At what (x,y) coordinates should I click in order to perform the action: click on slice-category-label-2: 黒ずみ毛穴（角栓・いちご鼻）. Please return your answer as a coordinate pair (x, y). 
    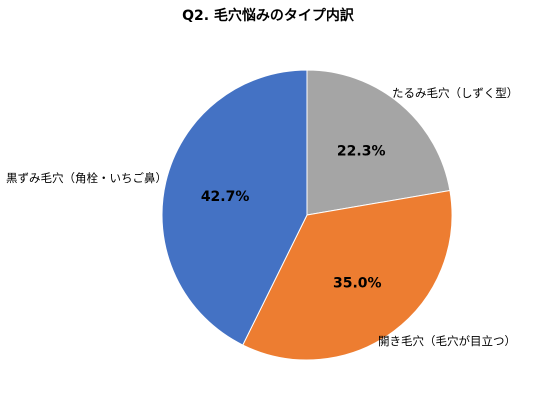
    Looking at the image, I should click on (86, 178).